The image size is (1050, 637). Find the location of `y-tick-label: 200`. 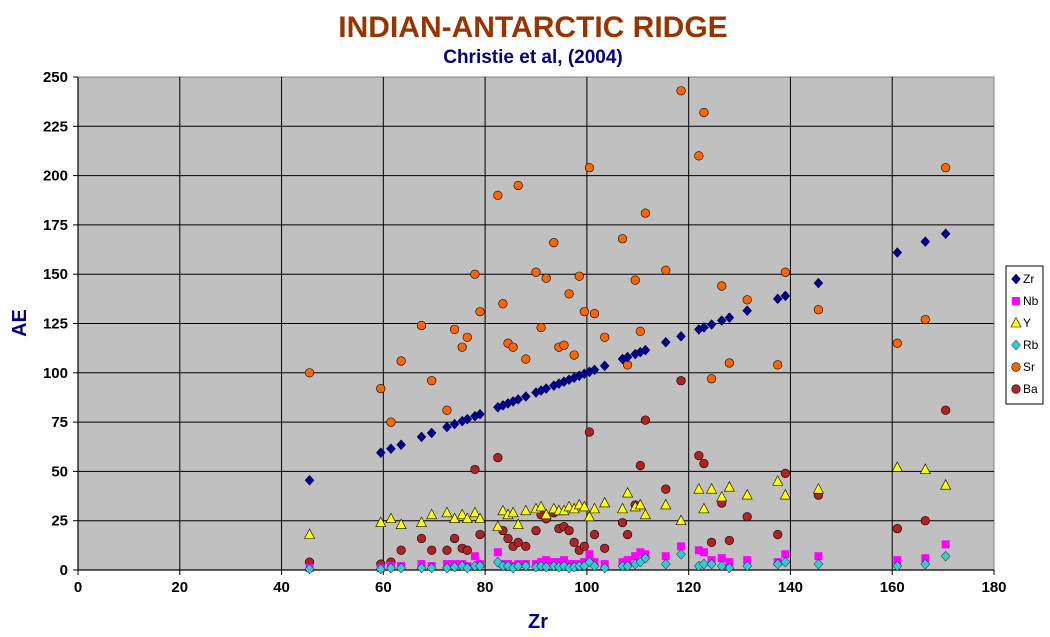

y-tick-label: 200 is located at coordinates (55, 176).